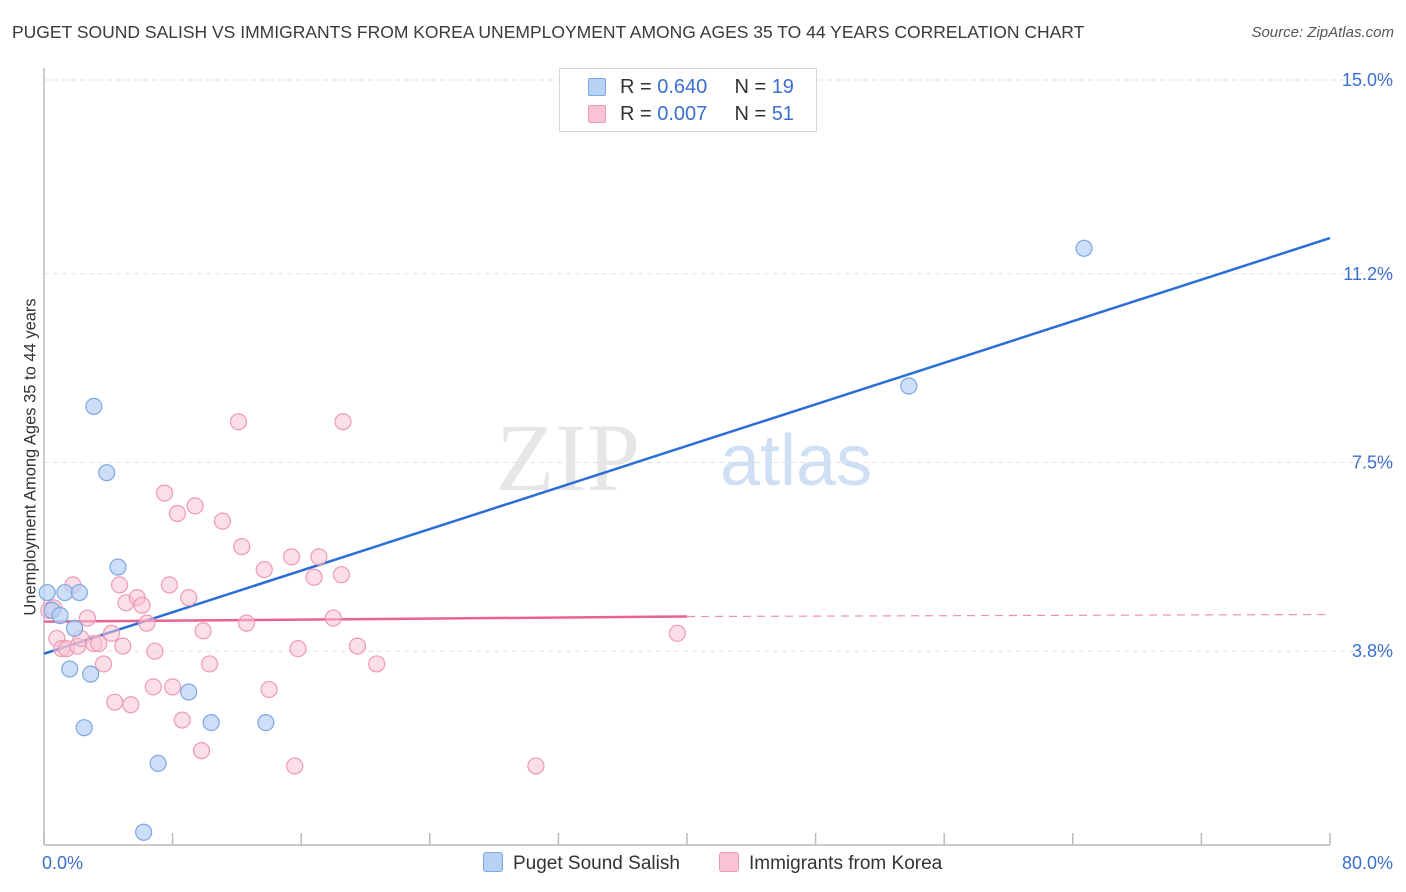 The image size is (1406, 892). What do you see at coordinates (684, 457) in the screenshot?
I see `watermark: ZIP atlas` at bounding box center [684, 457].